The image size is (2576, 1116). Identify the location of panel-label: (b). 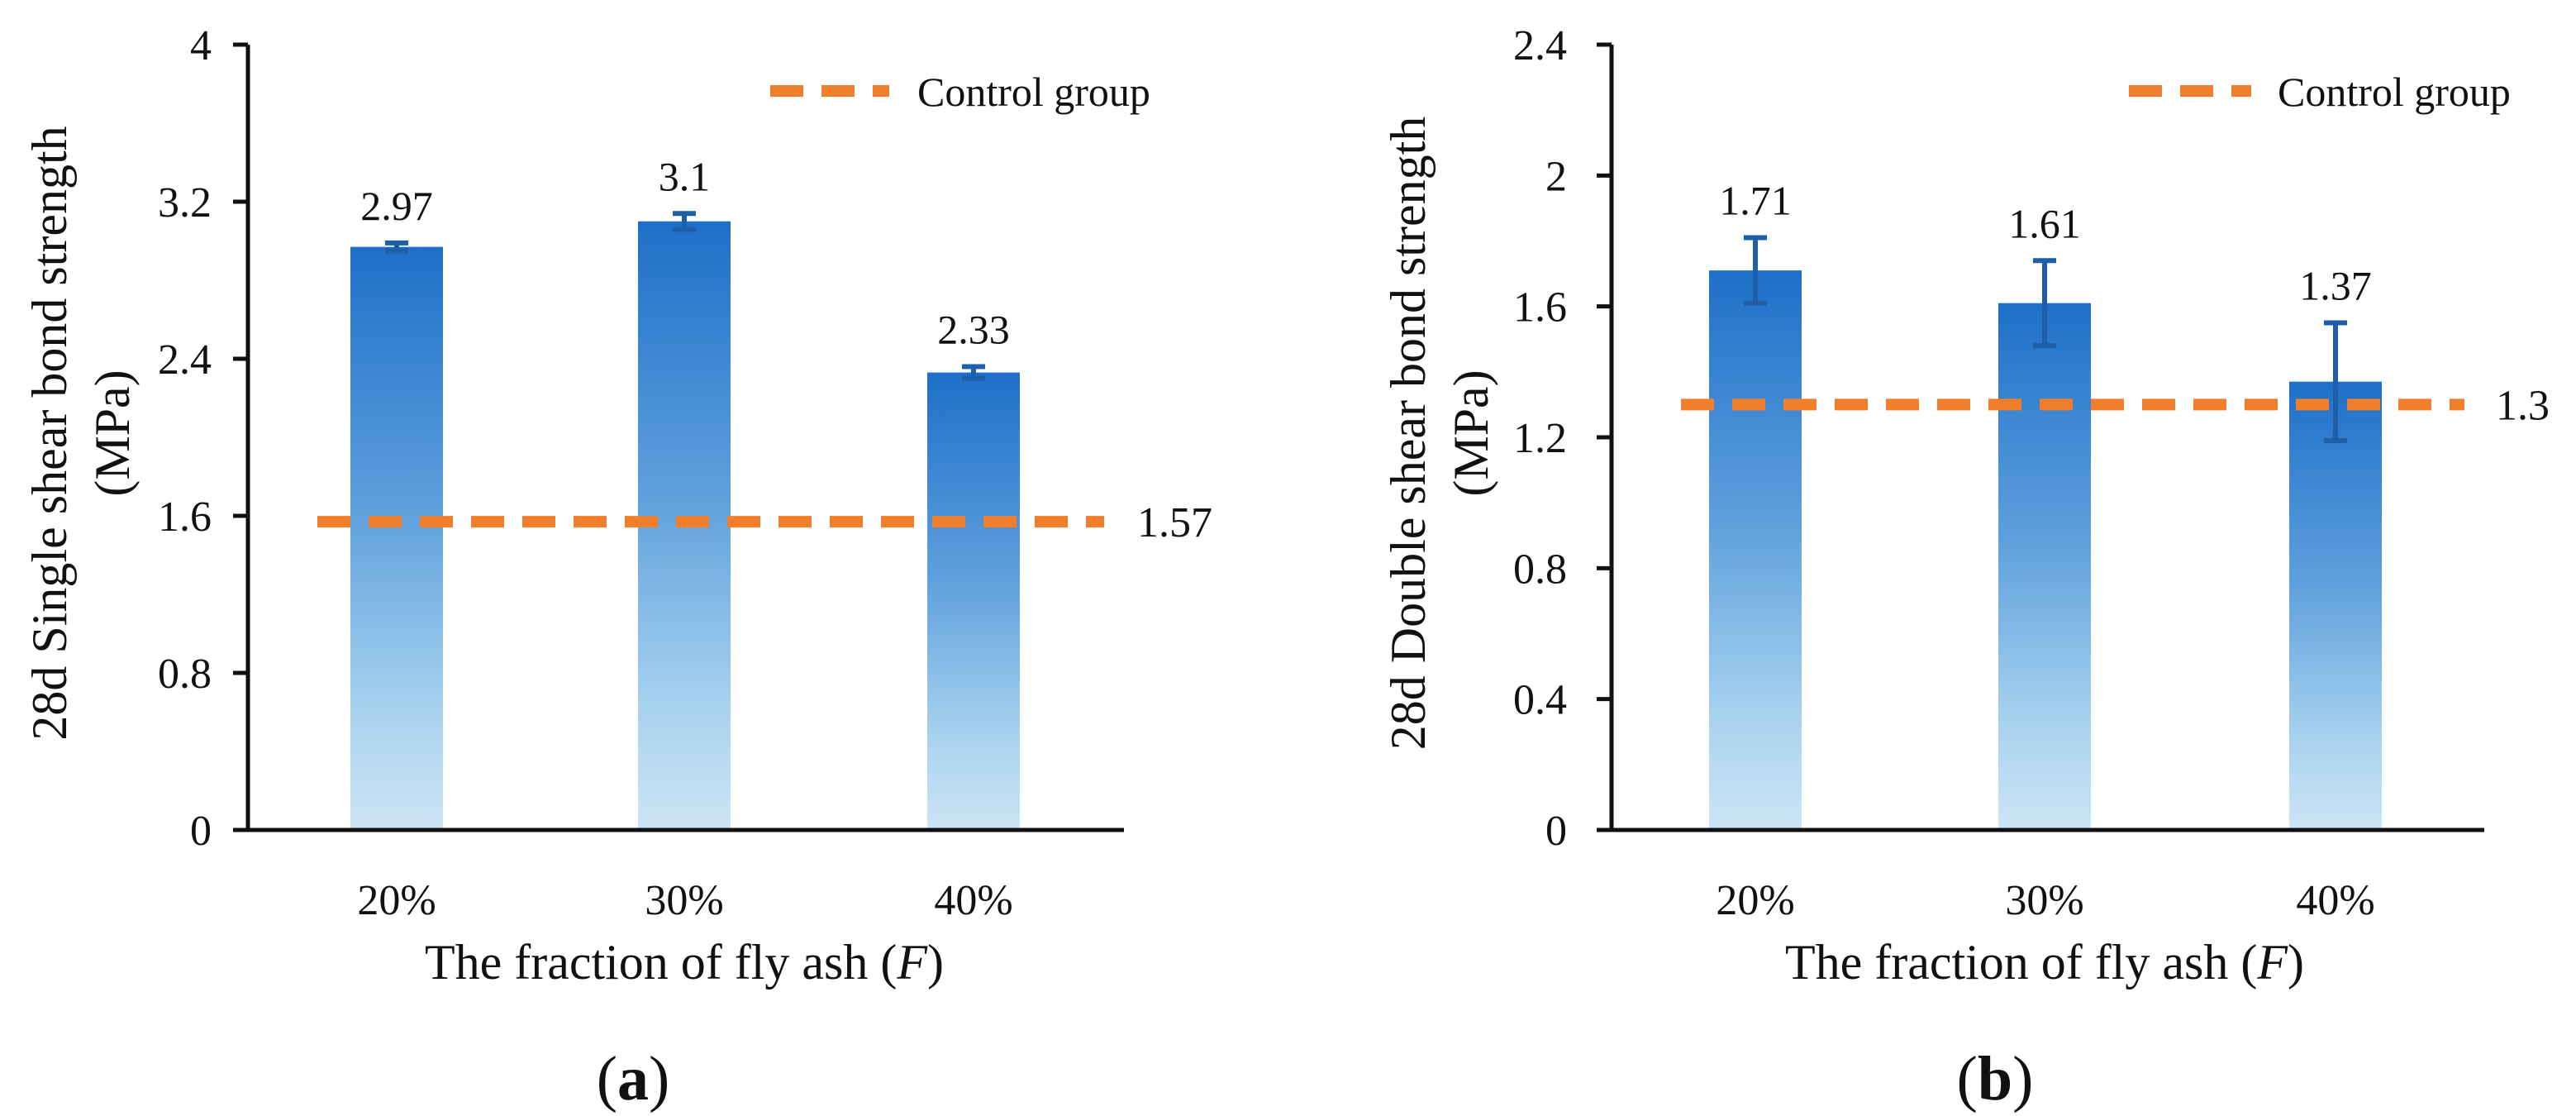
(1995, 1079).